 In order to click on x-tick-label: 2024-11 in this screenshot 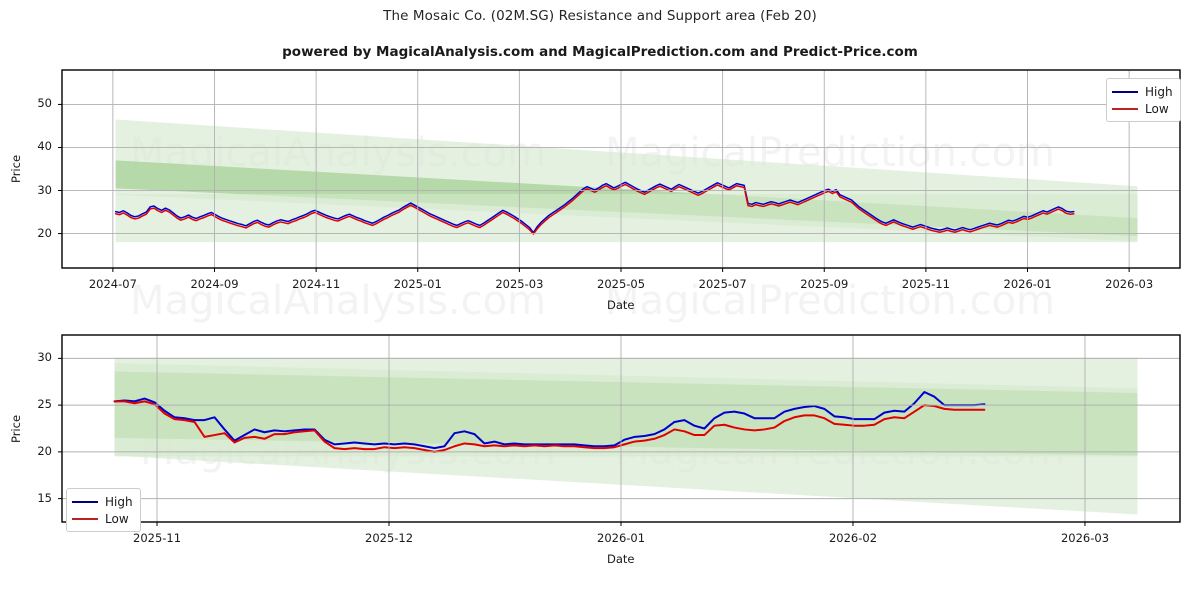, I will do `click(316, 284)`.